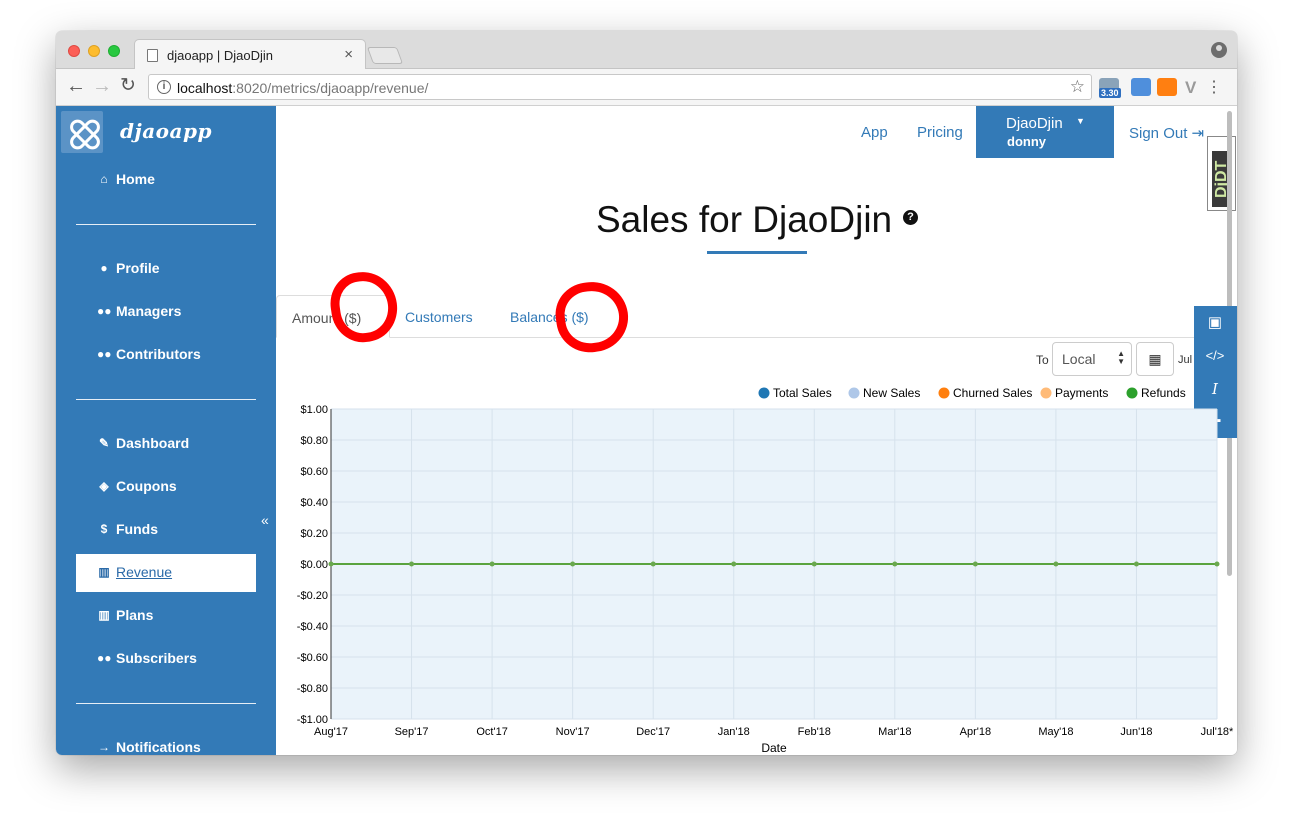  What do you see at coordinates (166, 530) in the screenshot?
I see `sidebar-item-funds: $ Funds` at bounding box center [166, 530].